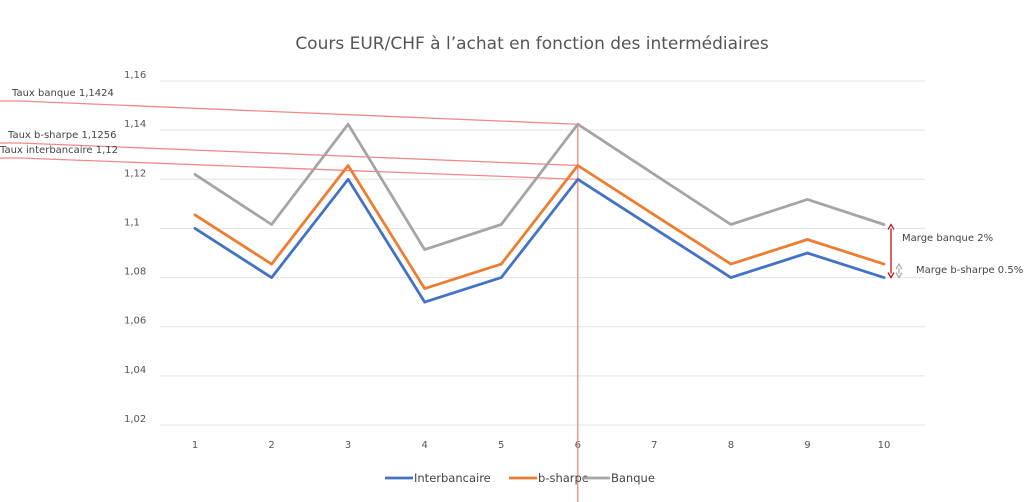 The height and width of the screenshot is (502, 1024). I want to click on margin-annotations: Marge banque 2% Marge b-sharpe 0.5%, so click(955, 251).